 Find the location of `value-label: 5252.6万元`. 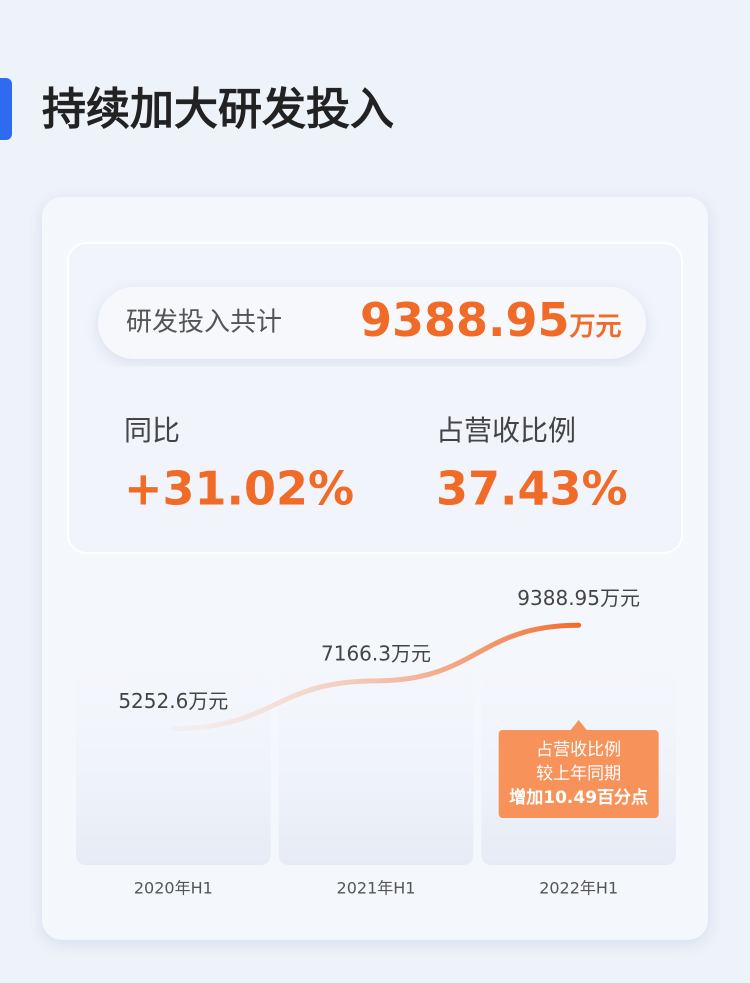

value-label: 5252.6万元 is located at coordinates (173, 701).